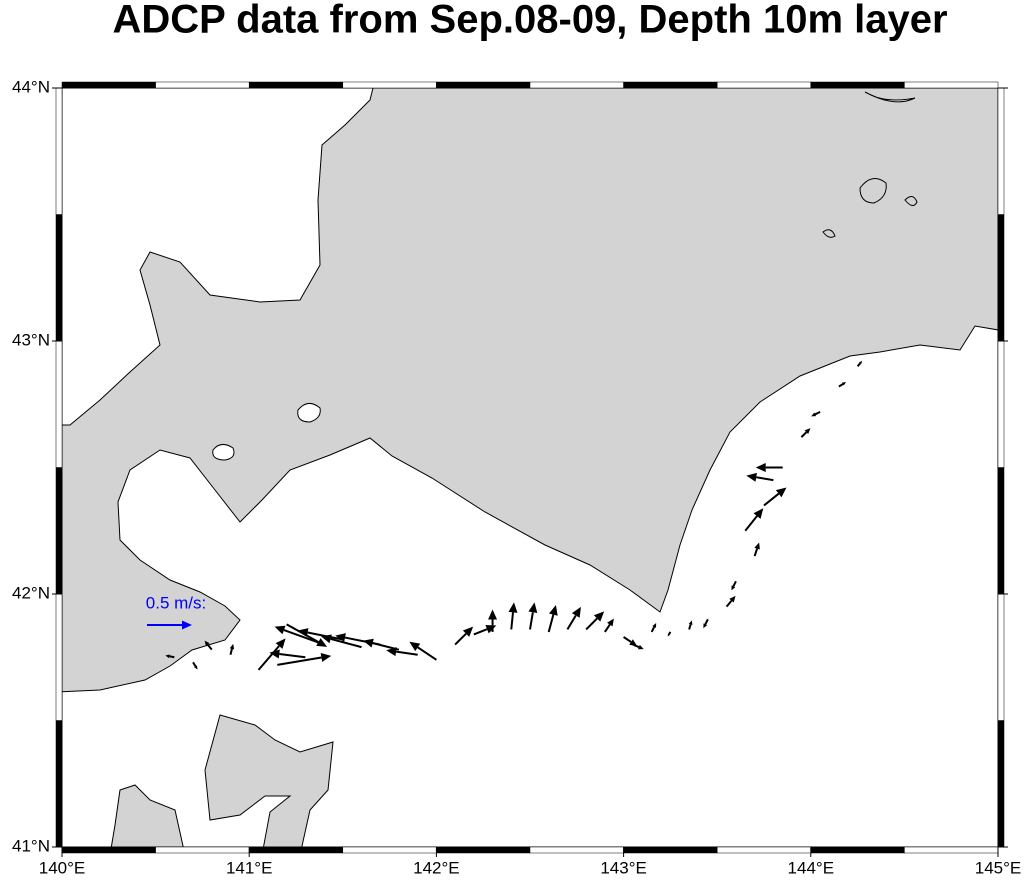  I want to click on y-tick-label: 44°N, so click(31, 86).